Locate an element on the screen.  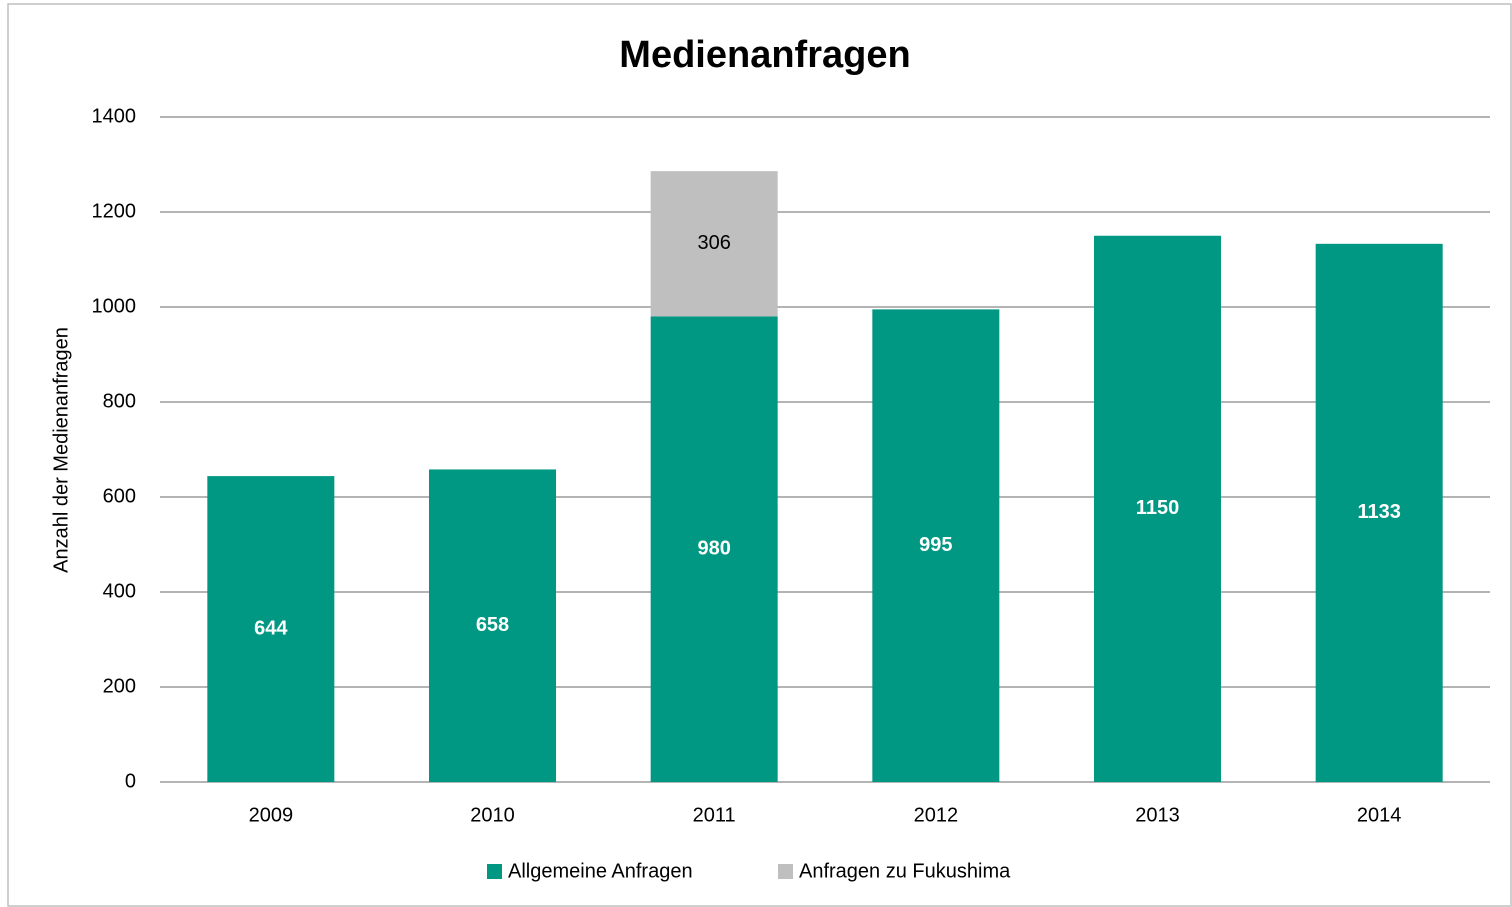
data-label: 658 is located at coordinates (492, 625).